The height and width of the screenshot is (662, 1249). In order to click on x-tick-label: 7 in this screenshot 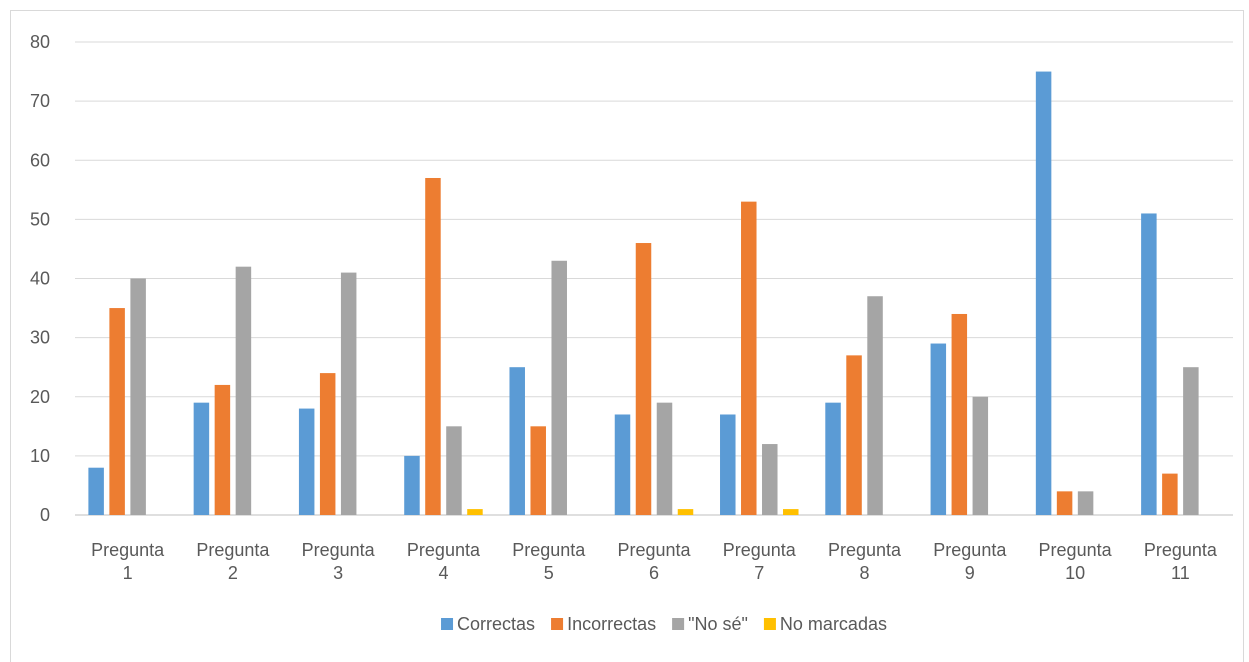, I will do `click(759, 573)`.